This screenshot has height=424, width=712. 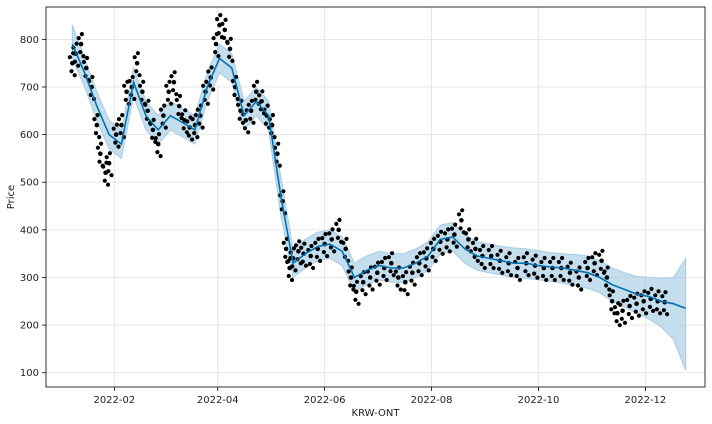 I want to click on y-tick-label: 400, so click(x=29, y=230).